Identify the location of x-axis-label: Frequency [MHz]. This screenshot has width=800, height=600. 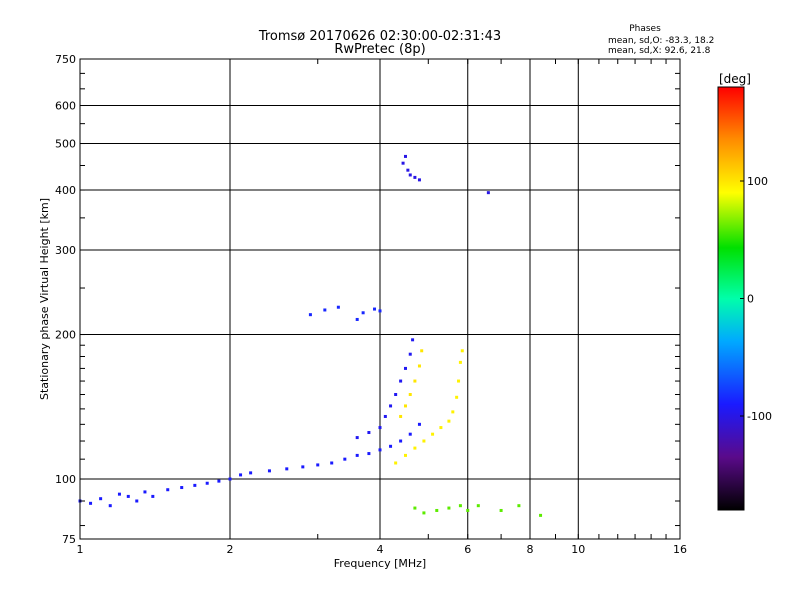
(380, 563).